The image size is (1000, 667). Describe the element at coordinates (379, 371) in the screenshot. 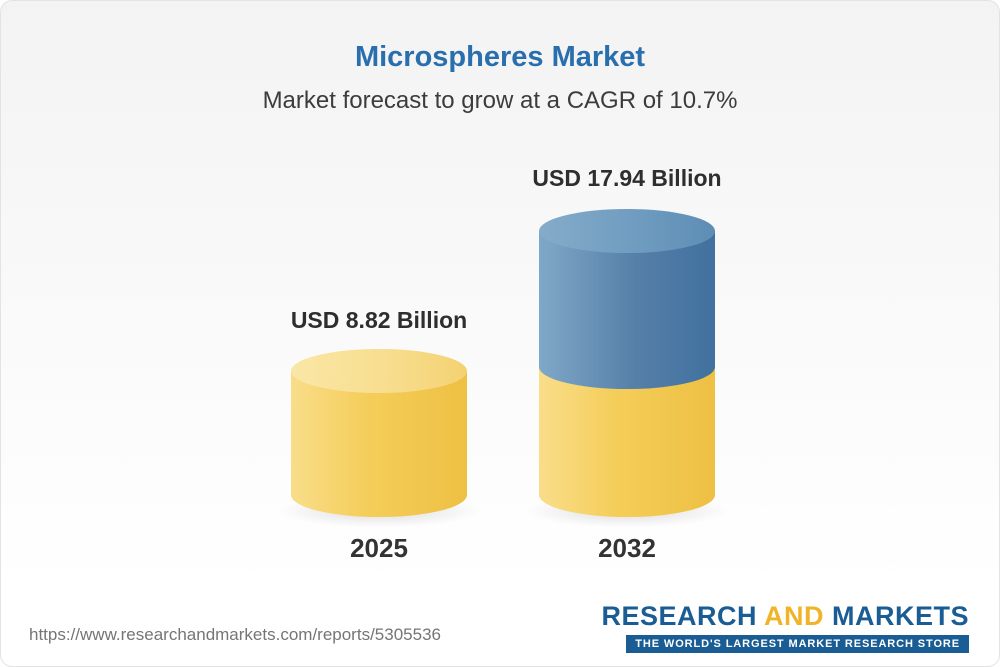

I see `bar-2025-cap` at that location.